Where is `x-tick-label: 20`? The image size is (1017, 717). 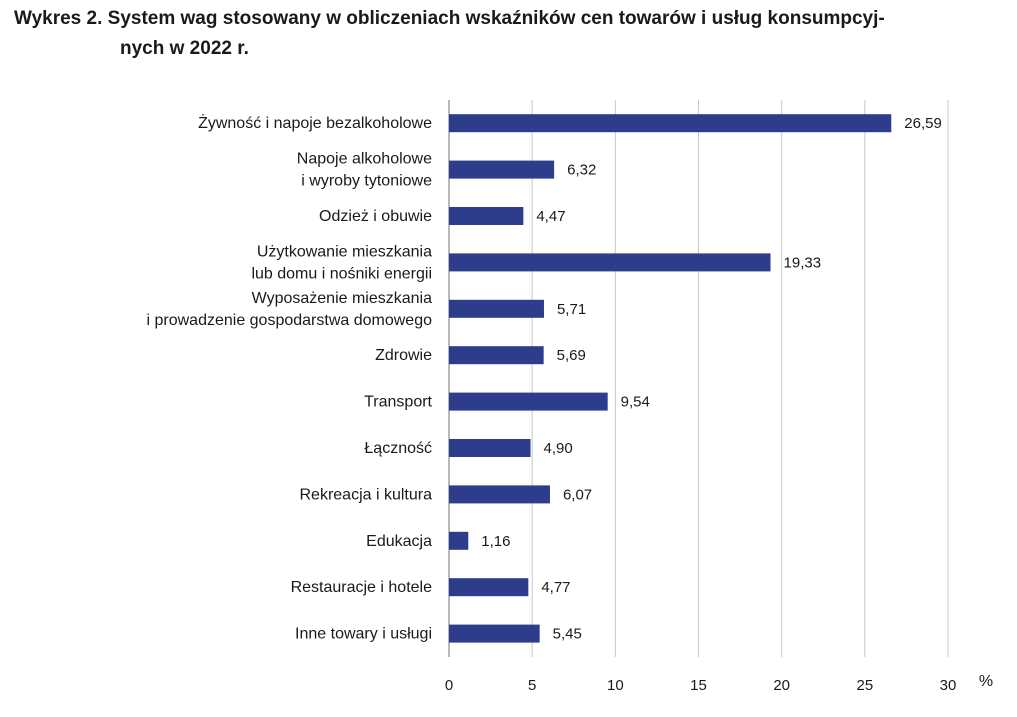 x-tick-label: 20 is located at coordinates (781, 685).